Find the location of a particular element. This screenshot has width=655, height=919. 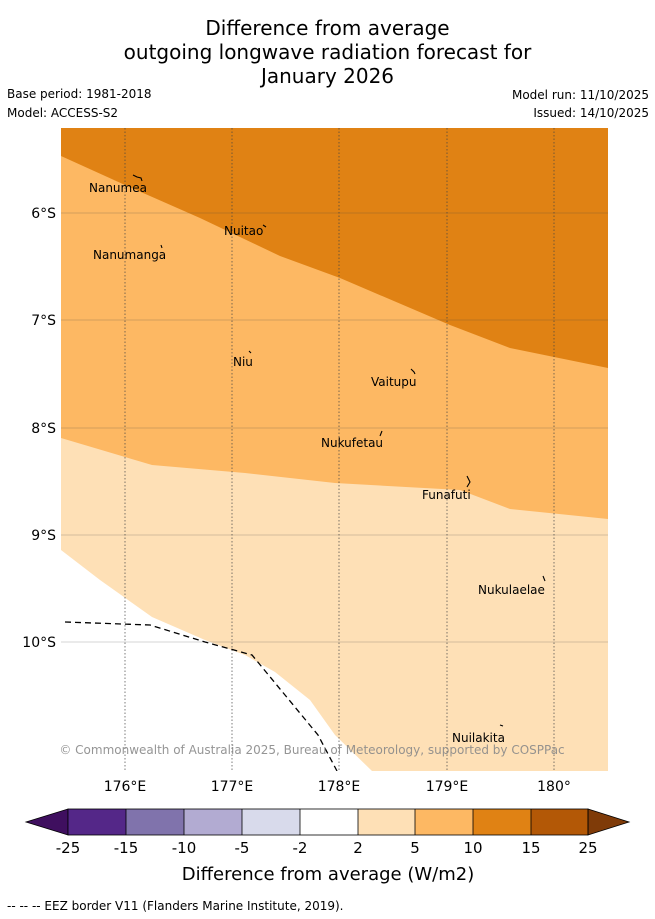

island-nanumea is located at coordinates (137, 178).